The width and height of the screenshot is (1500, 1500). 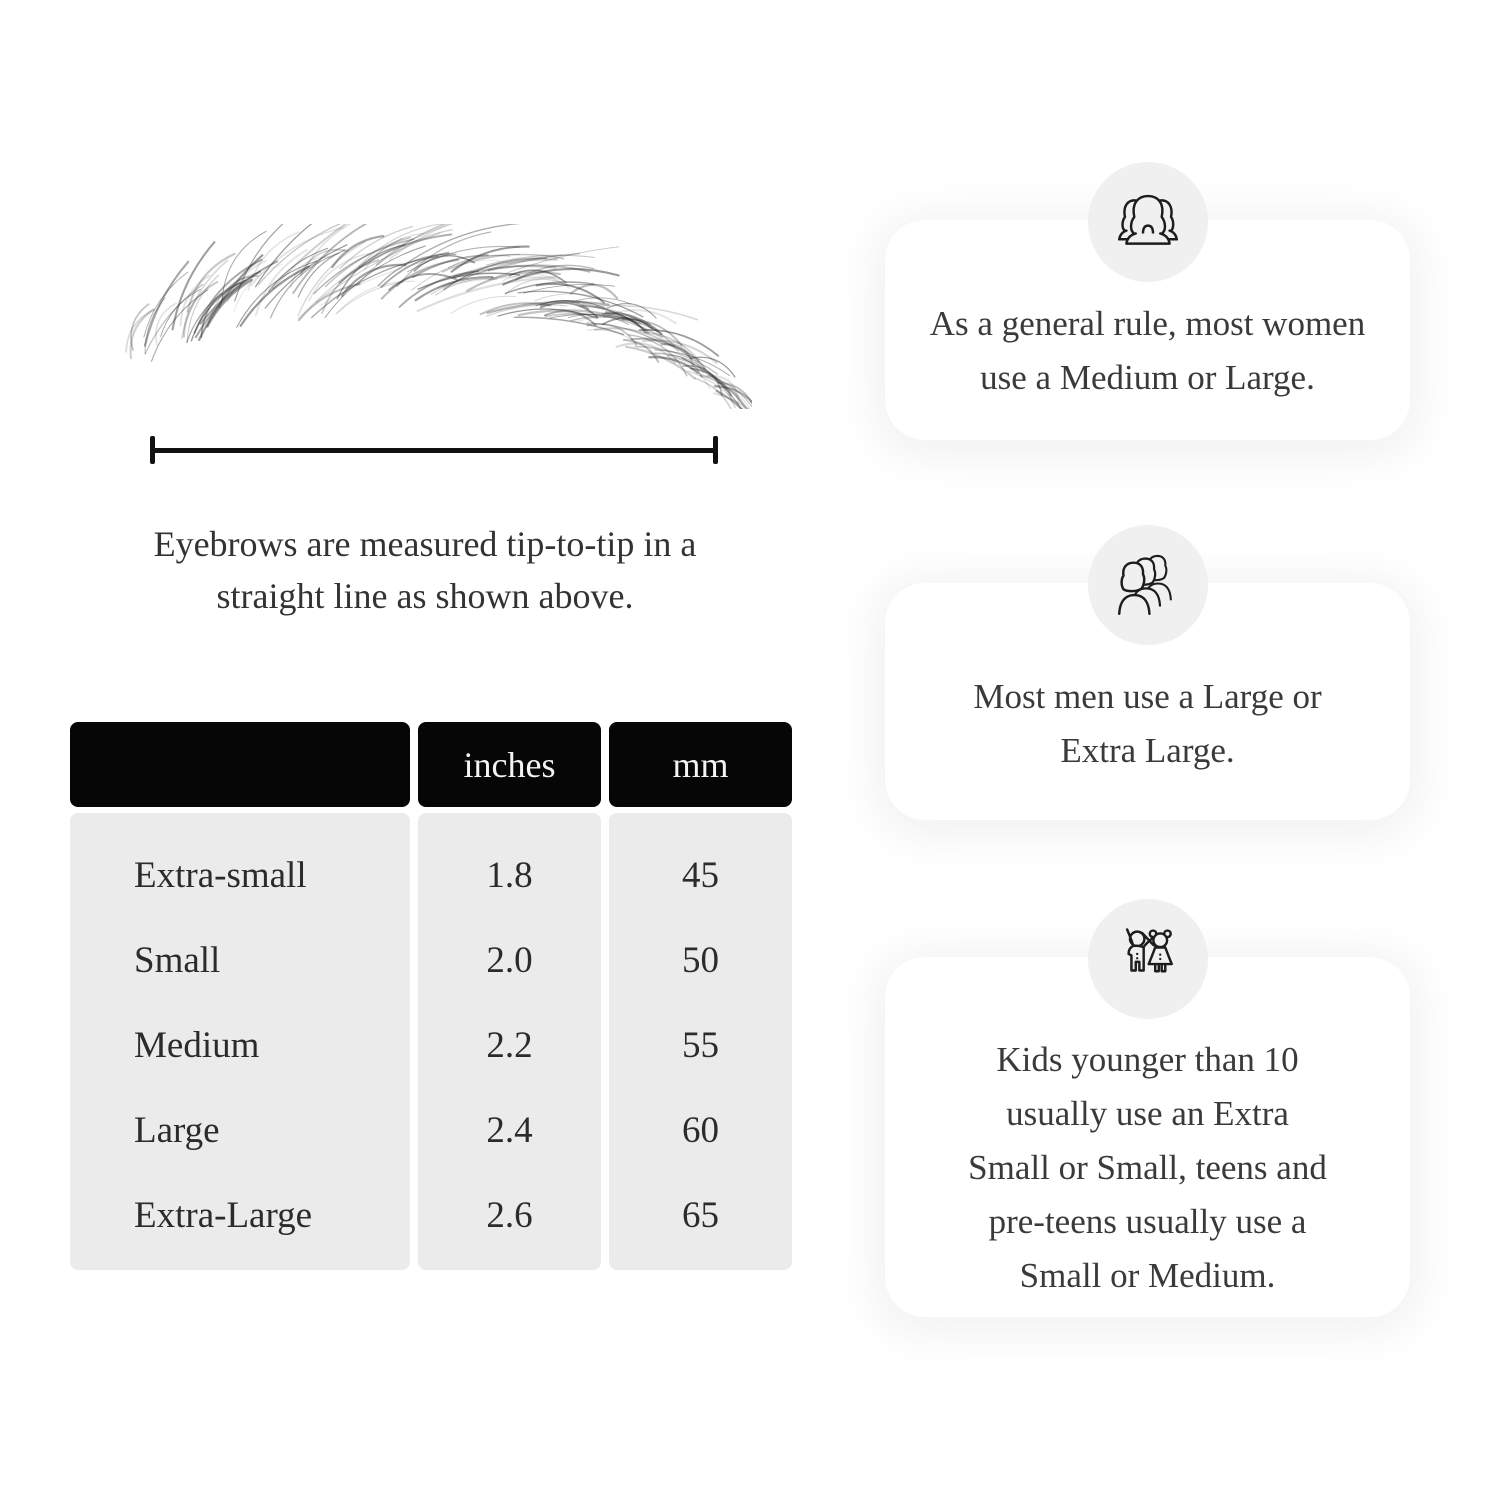 What do you see at coordinates (394, 544) in the screenshot?
I see `caption-line-1: Eyebrows are measured tip-to-tip` at bounding box center [394, 544].